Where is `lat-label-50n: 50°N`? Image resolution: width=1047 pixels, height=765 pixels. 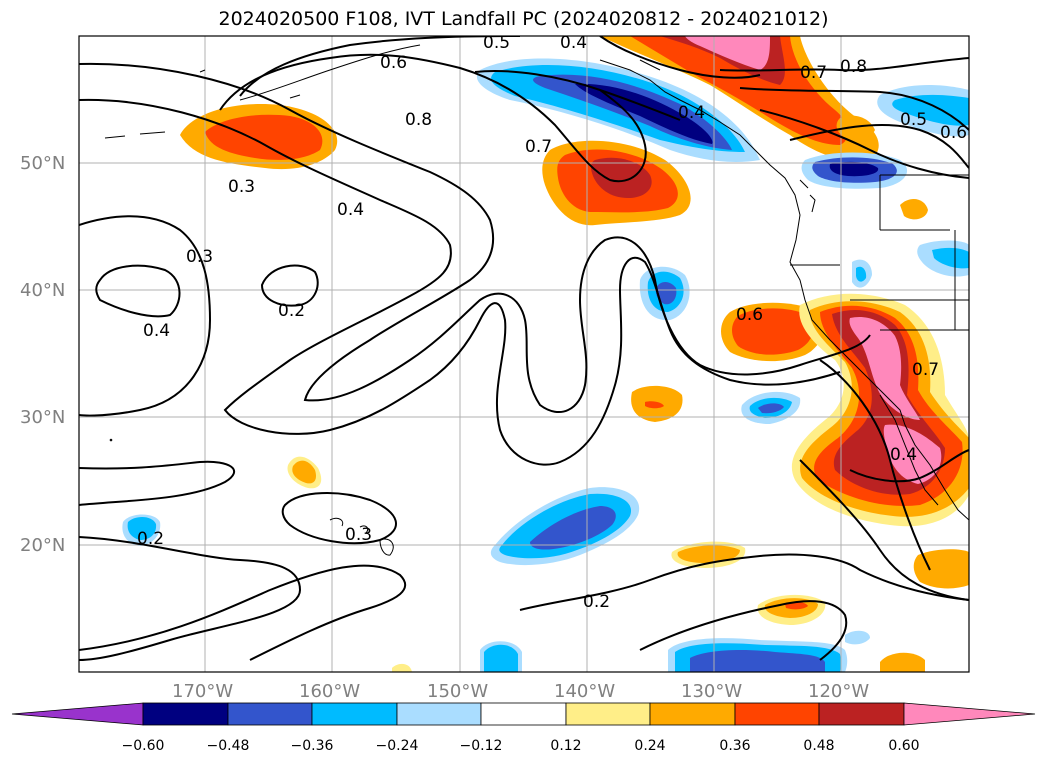
lat-label-50n: 50°N is located at coordinates (42, 163).